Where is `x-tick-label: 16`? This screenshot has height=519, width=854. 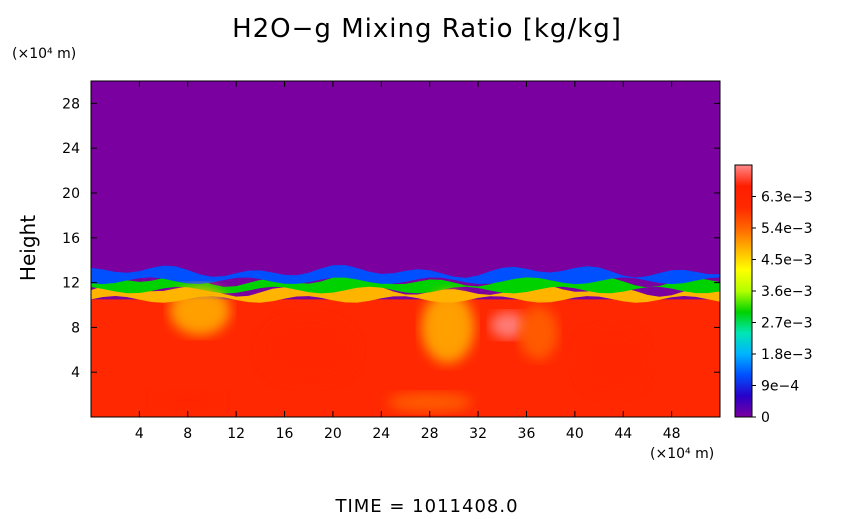
x-tick-label: 16 is located at coordinates (285, 434).